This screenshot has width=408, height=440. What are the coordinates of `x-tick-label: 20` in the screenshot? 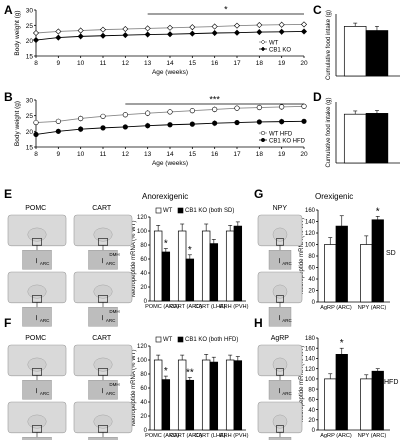 It's located at (304, 154).